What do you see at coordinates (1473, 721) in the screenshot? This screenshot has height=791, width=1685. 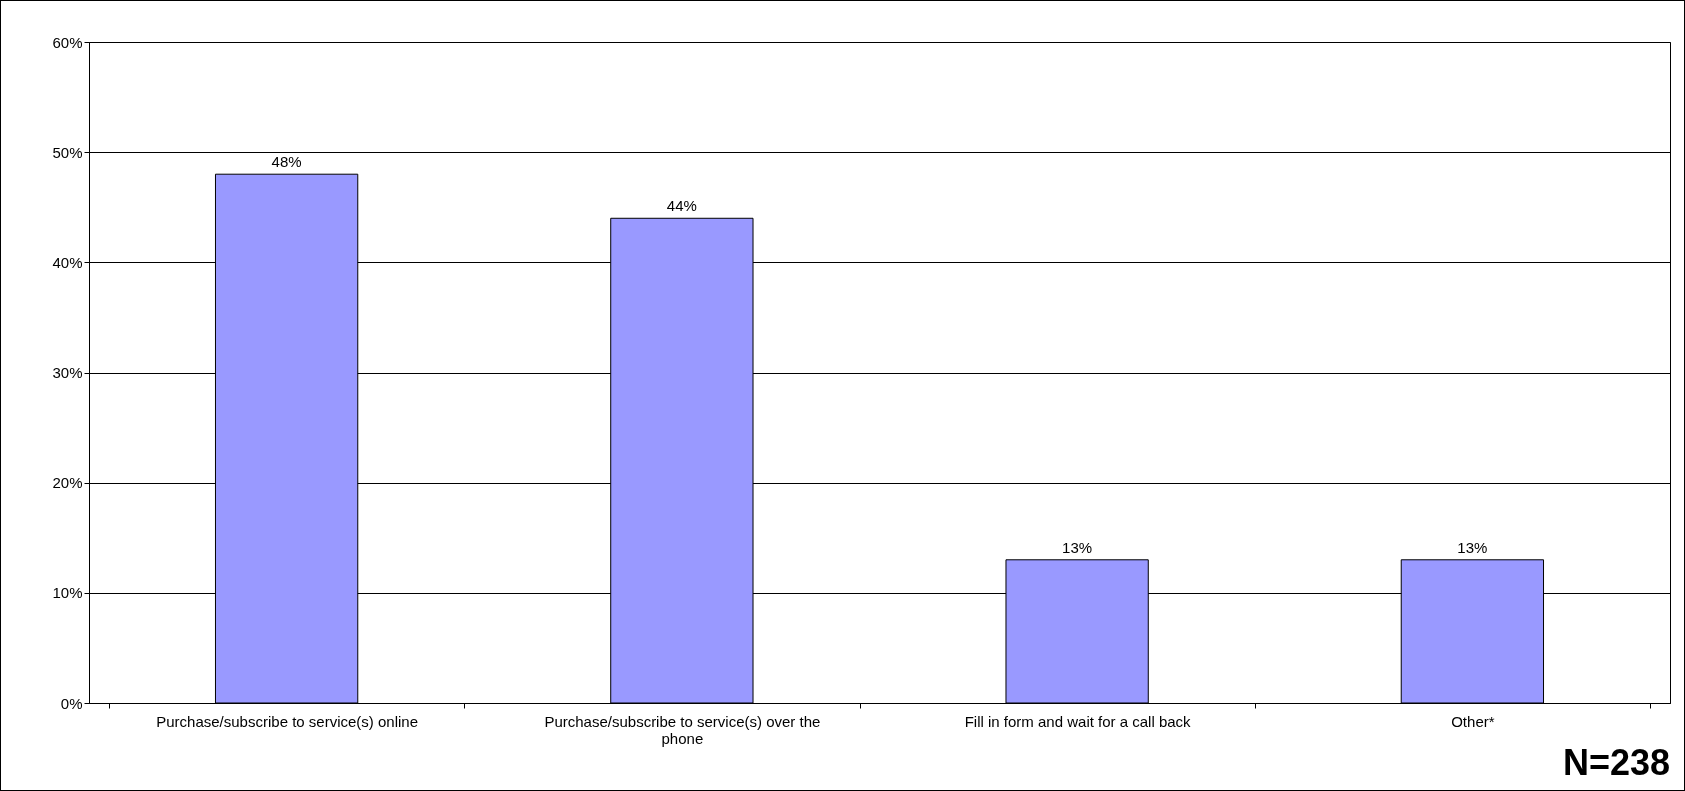 I see `x-tick-label: Other*` at bounding box center [1473, 721].